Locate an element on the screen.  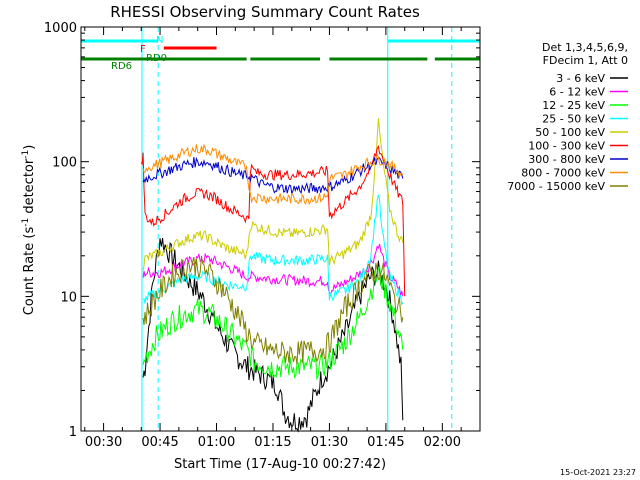
flag-label-rd6: RD6 is located at coordinates (121, 66).